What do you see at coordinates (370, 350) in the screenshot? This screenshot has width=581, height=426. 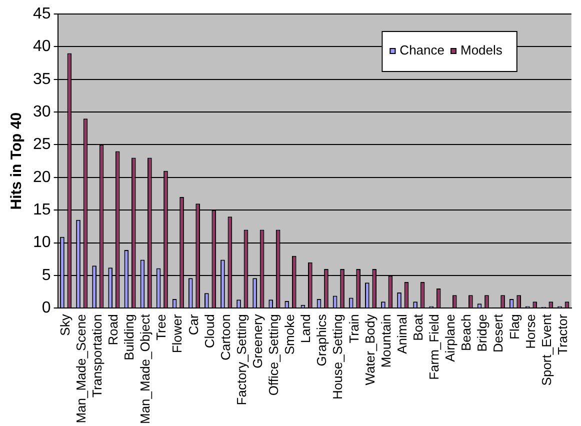 I see `x-tick-label: Water_Body` at bounding box center [370, 350].